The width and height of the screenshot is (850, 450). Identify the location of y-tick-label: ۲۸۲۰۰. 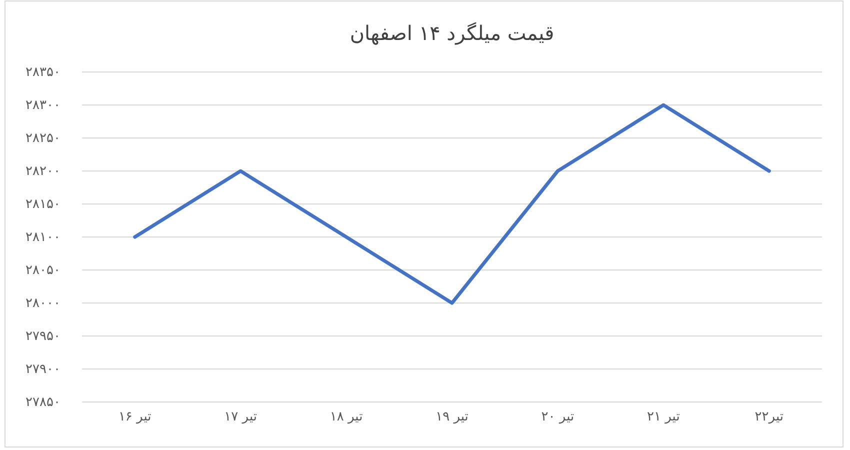
(43, 172).